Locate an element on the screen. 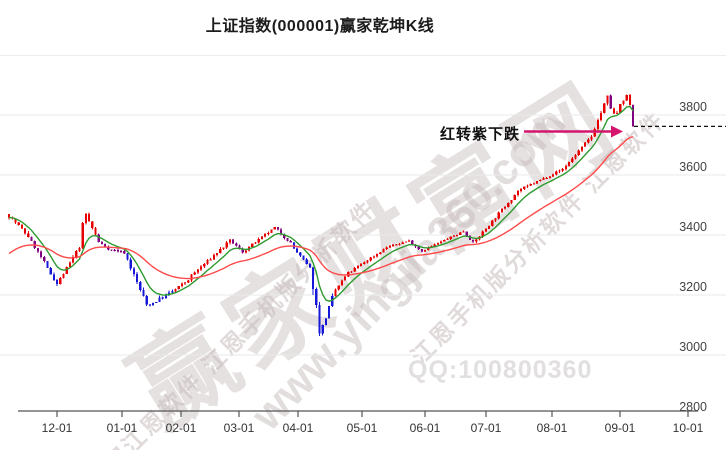 This screenshot has height=450, width=726. x-axis-label: 02-01 is located at coordinates (181, 428).